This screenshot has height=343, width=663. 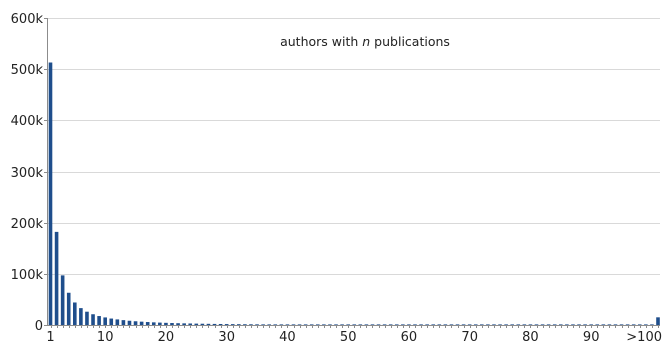 I want to click on x-tick-label: 40, so click(x=287, y=336).